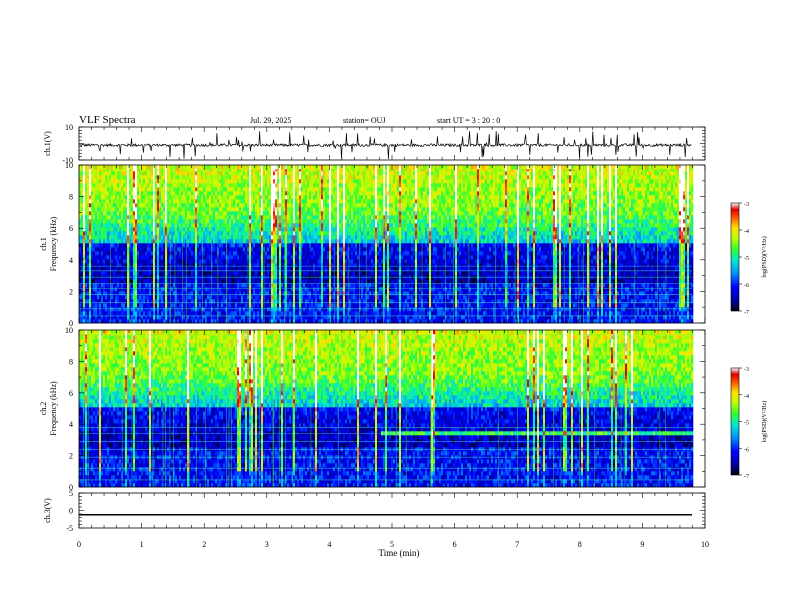 The height and width of the screenshot is (612, 792). Describe the element at coordinates (468, 120) in the screenshot. I see `start-time-label: start UT = 3 : 20 : 0` at that location.